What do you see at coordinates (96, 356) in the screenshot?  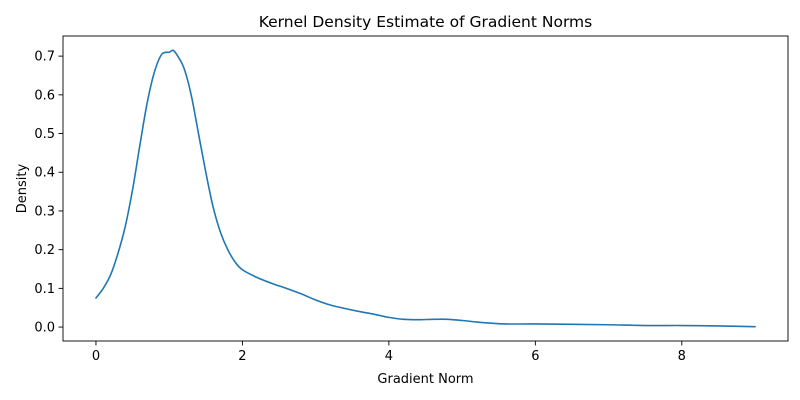 I see `x-tick-label: 0` at bounding box center [96, 356].